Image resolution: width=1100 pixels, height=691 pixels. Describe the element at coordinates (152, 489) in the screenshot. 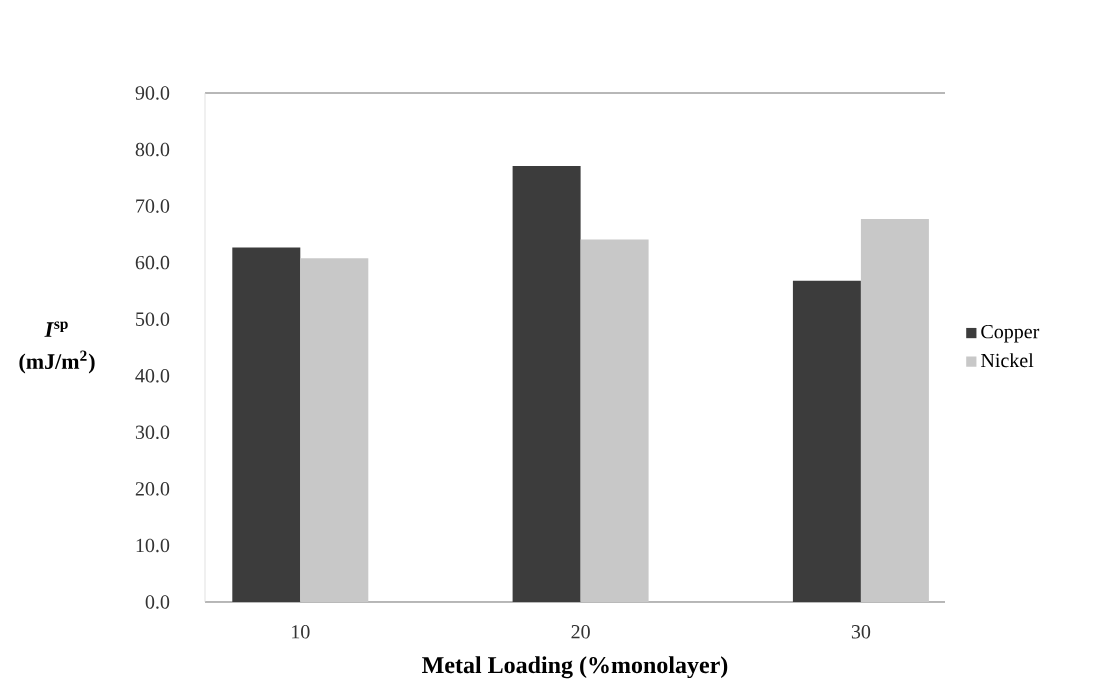

I see `y-tick-label: 20.0` at that location.